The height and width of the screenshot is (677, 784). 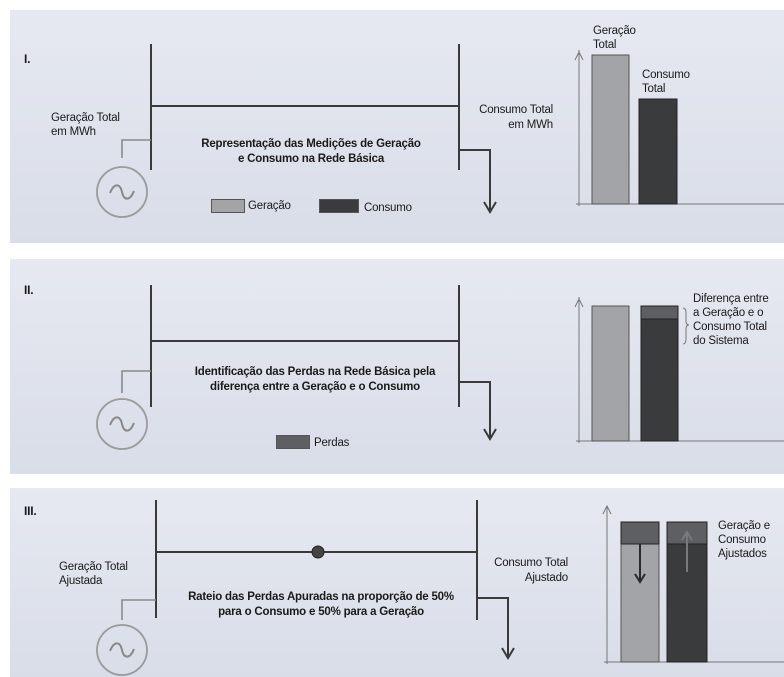 What do you see at coordinates (315, 387) in the screenshot?
I see `diagram-title-line2: diferença entre a Geração e o Consumo` at bounding box center [315, 387].